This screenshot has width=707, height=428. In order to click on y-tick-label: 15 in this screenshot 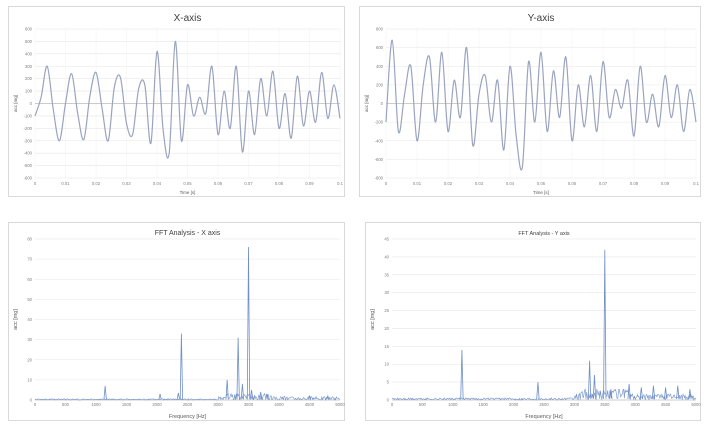, I will do `click(386, 346)`.